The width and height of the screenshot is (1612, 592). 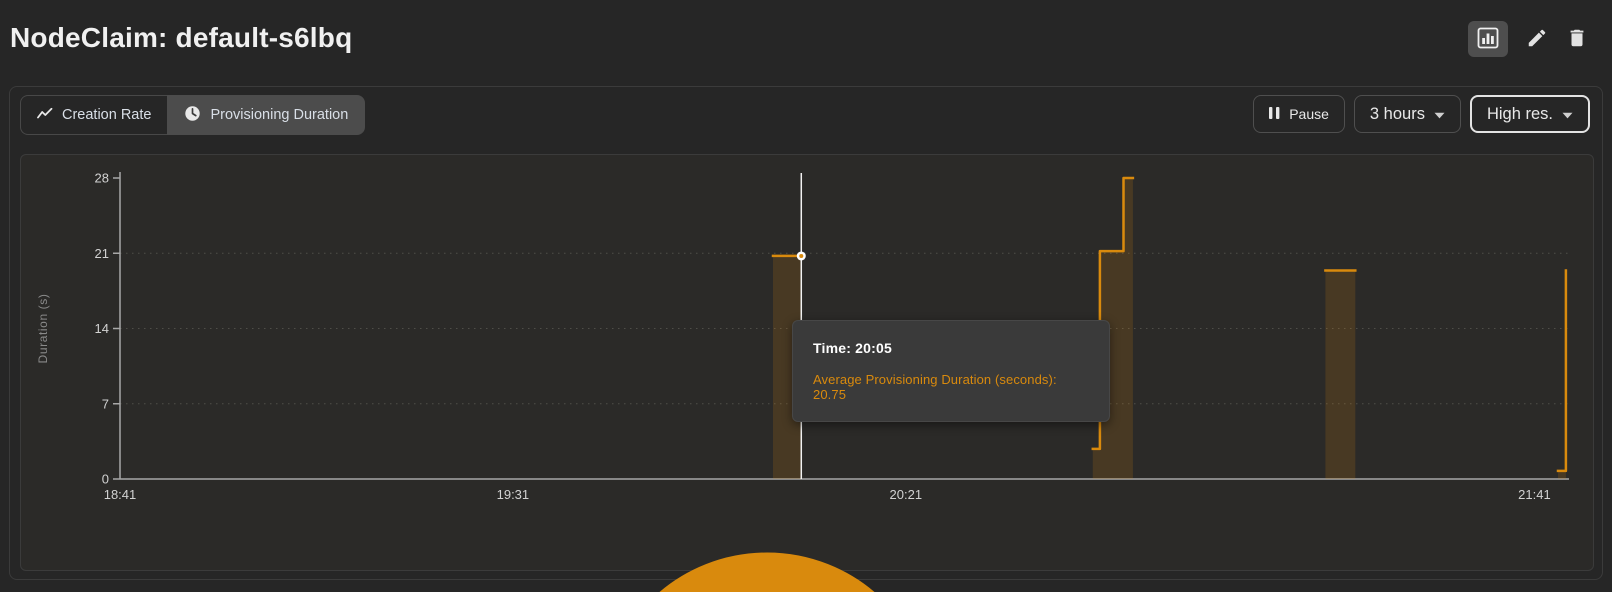 What do you see at coordinates (279, 115) in the screenshot?
I see `tab-label: Provisioning Duration` at bounding box center [279, 115].